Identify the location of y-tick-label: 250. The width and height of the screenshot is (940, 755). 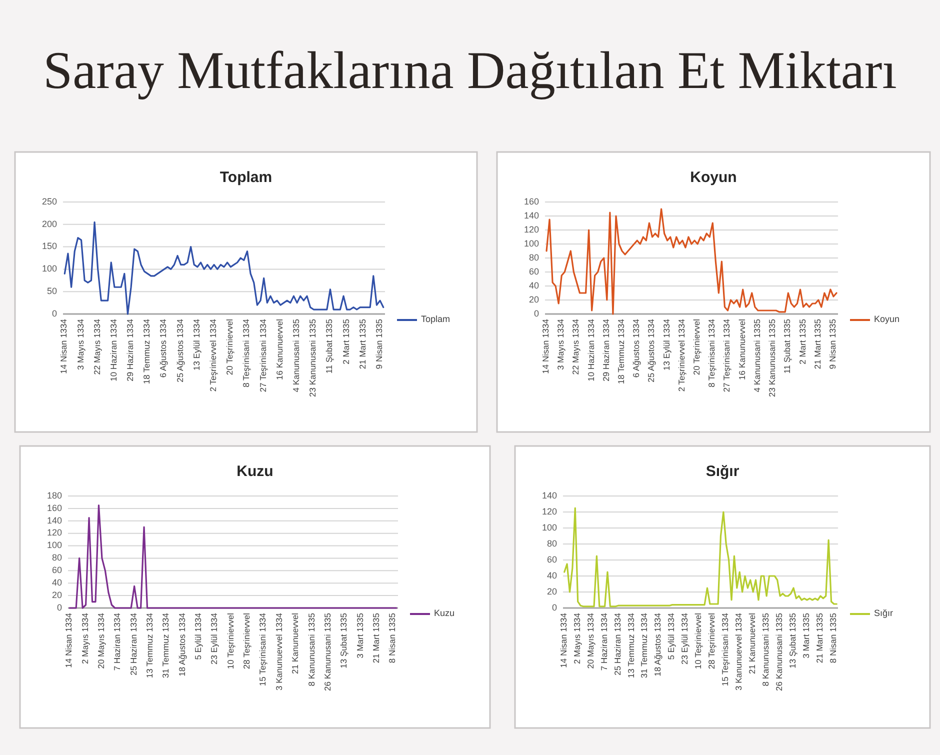
(49, 201).